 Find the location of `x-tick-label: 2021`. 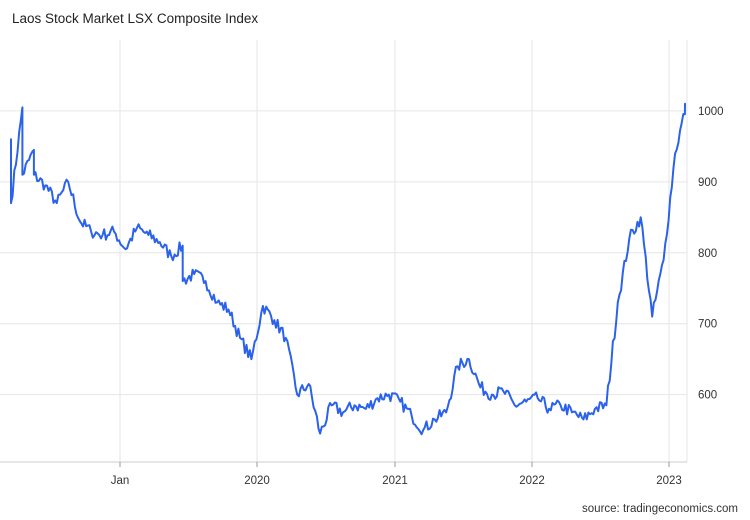

x-tick-label: 2021 is located at coordinates (395, 481).